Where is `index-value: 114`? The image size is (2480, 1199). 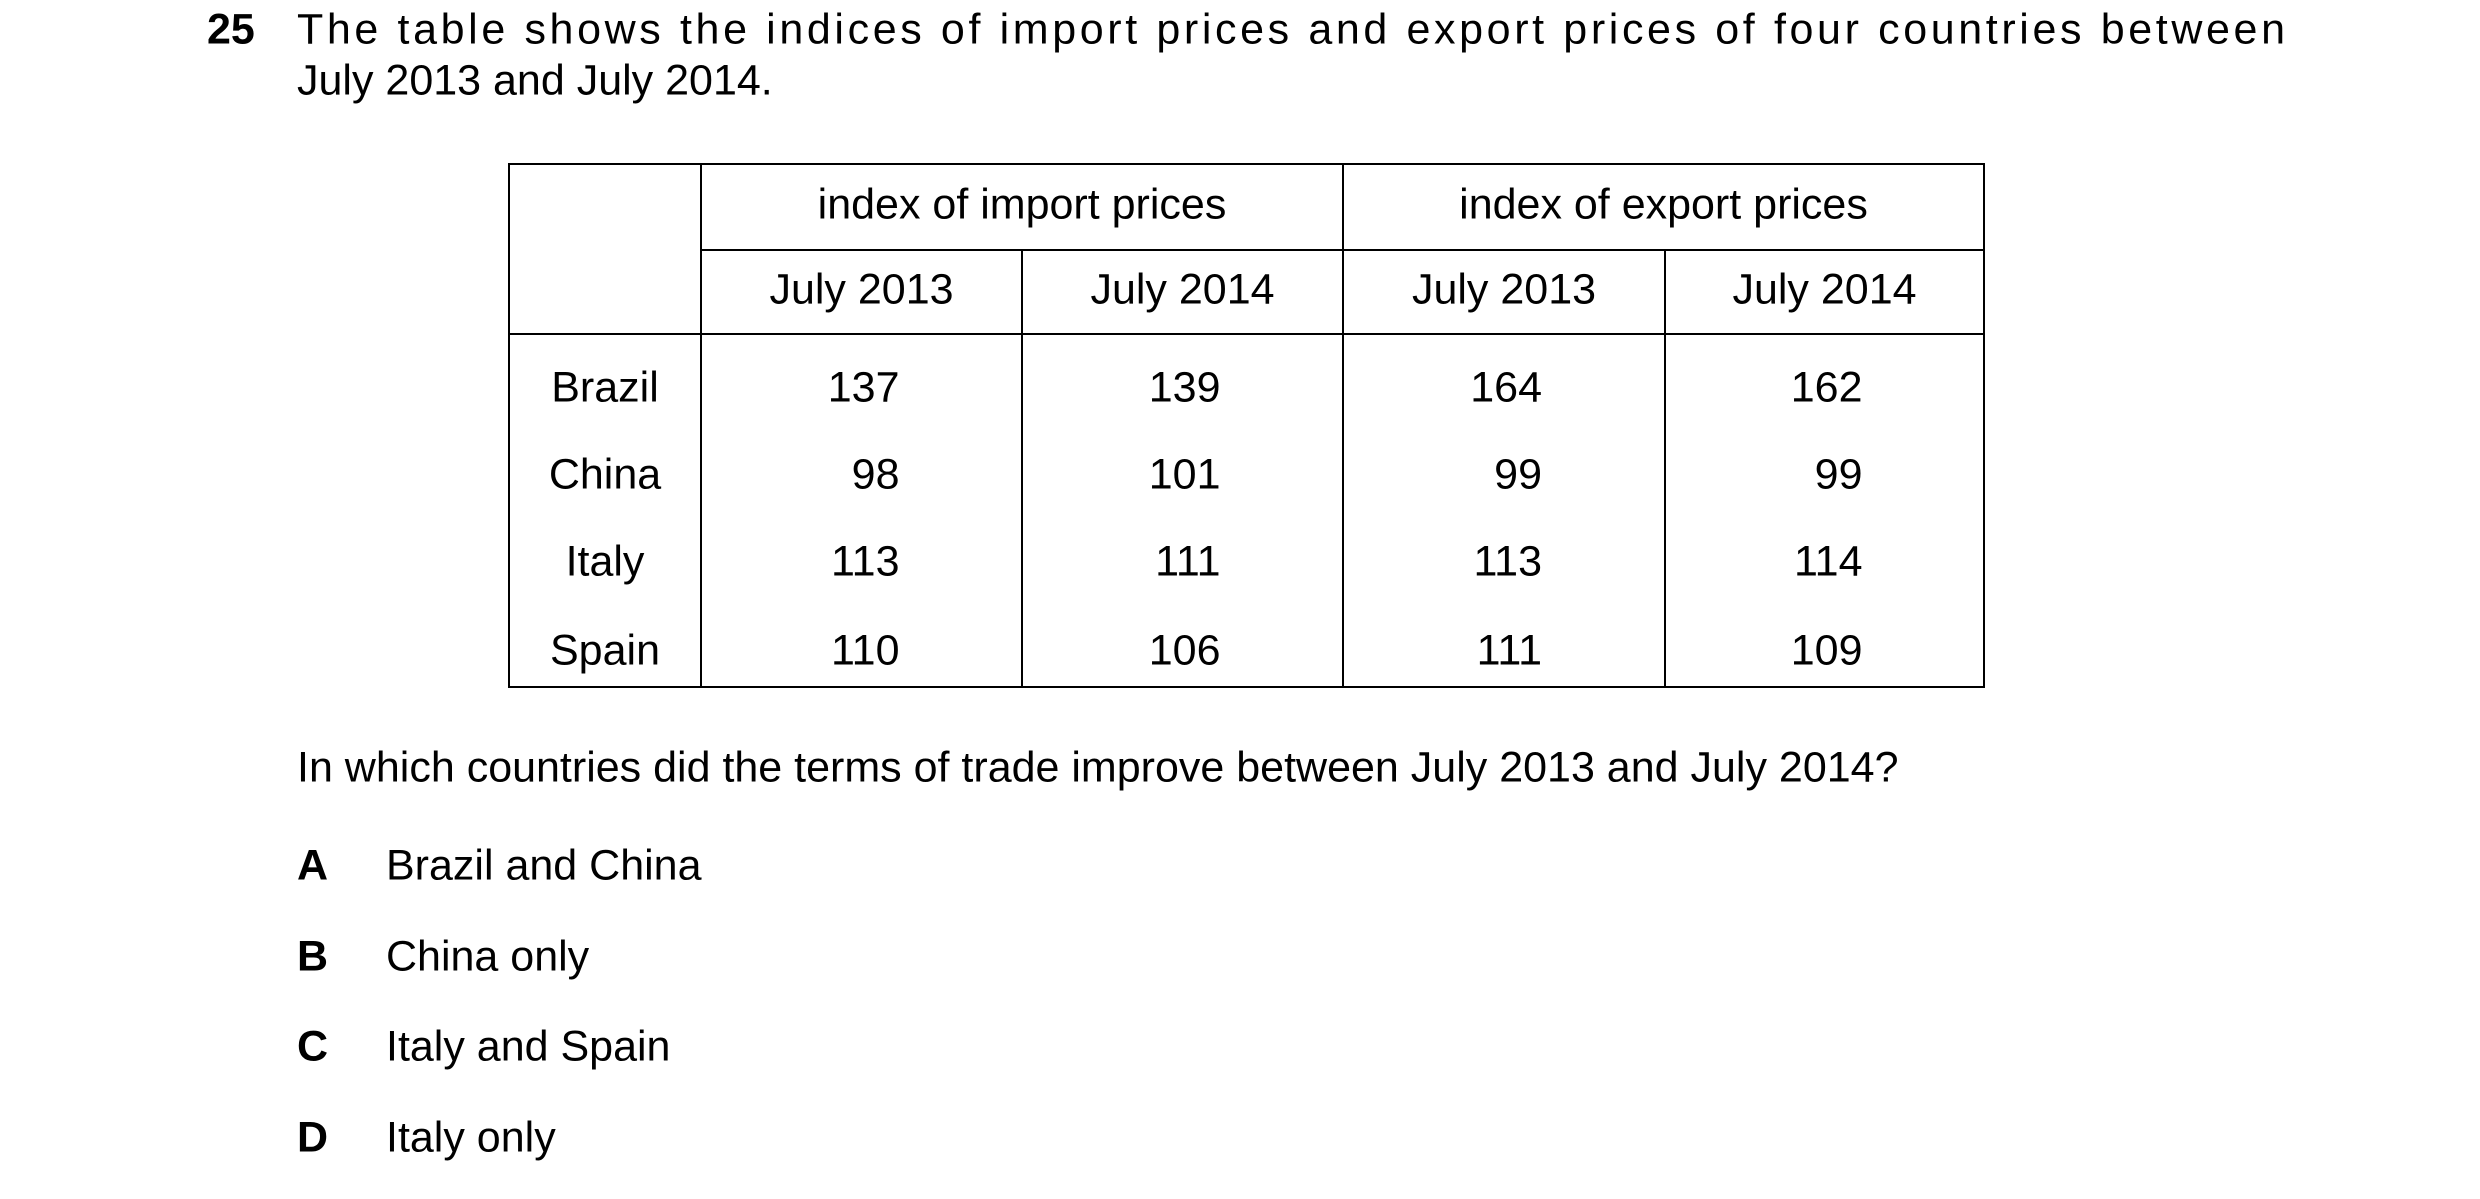
index-value: 114 is located at coordinates (1828, 561).